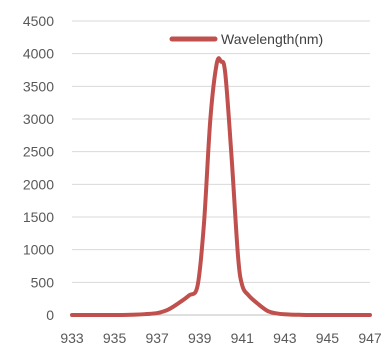 This screenshot has width=384, height=354. I want to click on x-tick-label: 941, so click(243, 338).